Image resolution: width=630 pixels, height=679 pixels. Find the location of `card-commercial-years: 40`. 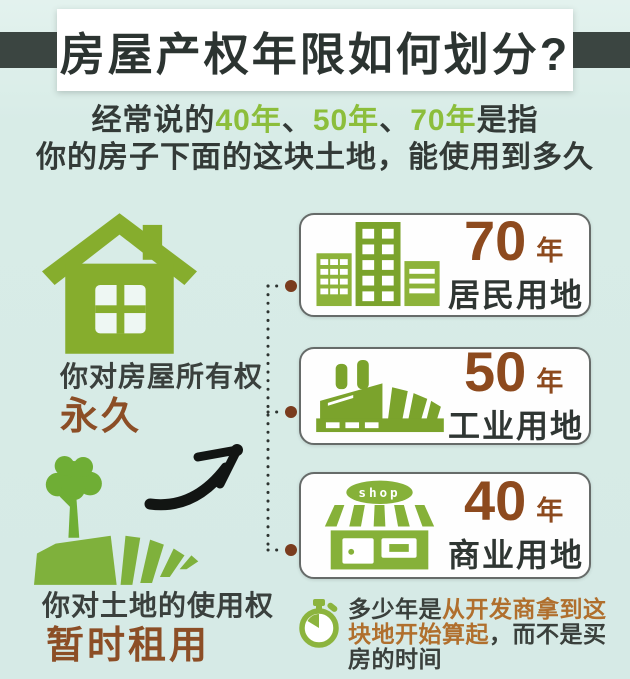

card-commercial-years: 40 is located at coordinates (495, 500).